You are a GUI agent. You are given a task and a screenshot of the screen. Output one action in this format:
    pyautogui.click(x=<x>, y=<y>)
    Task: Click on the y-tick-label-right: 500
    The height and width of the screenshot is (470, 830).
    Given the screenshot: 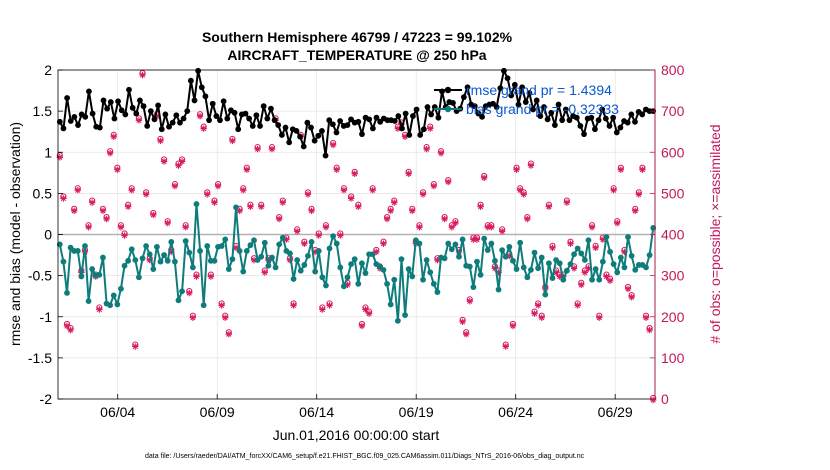 What is the action you would take?
    pyautogui.click(x=673, y=193)
    